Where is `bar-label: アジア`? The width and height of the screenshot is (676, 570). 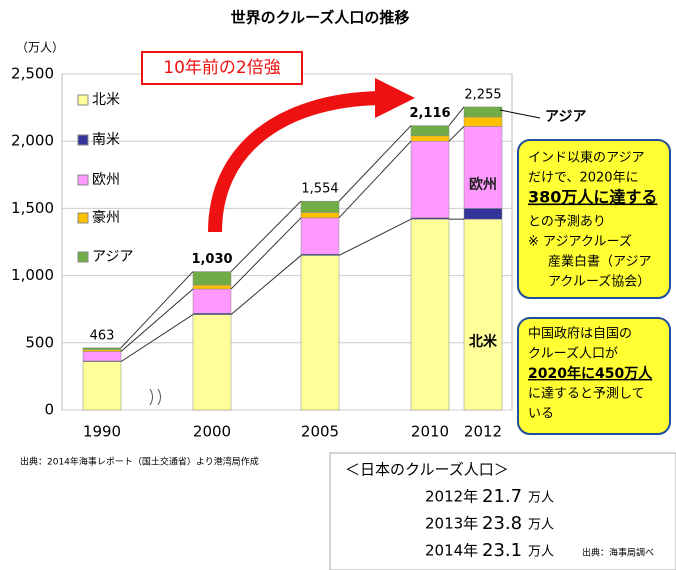
bar-label: アジア is located at coordinates (565, 117).